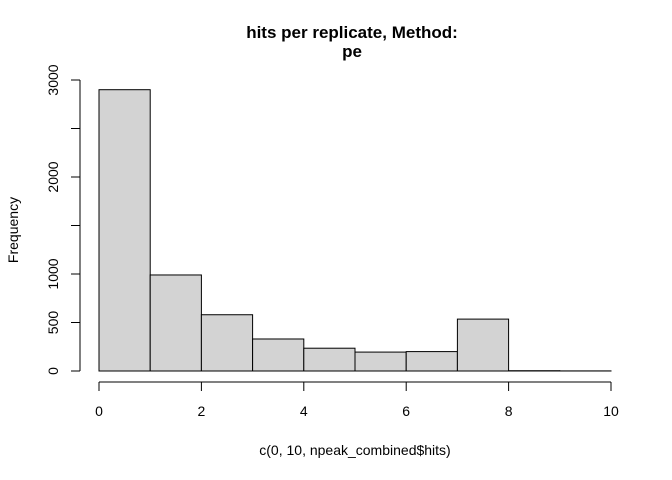  What do you see at coordinates (406, 411) in the screenshot?
I see `x-tick-label-3: 6` at bounding box center [406, 411].